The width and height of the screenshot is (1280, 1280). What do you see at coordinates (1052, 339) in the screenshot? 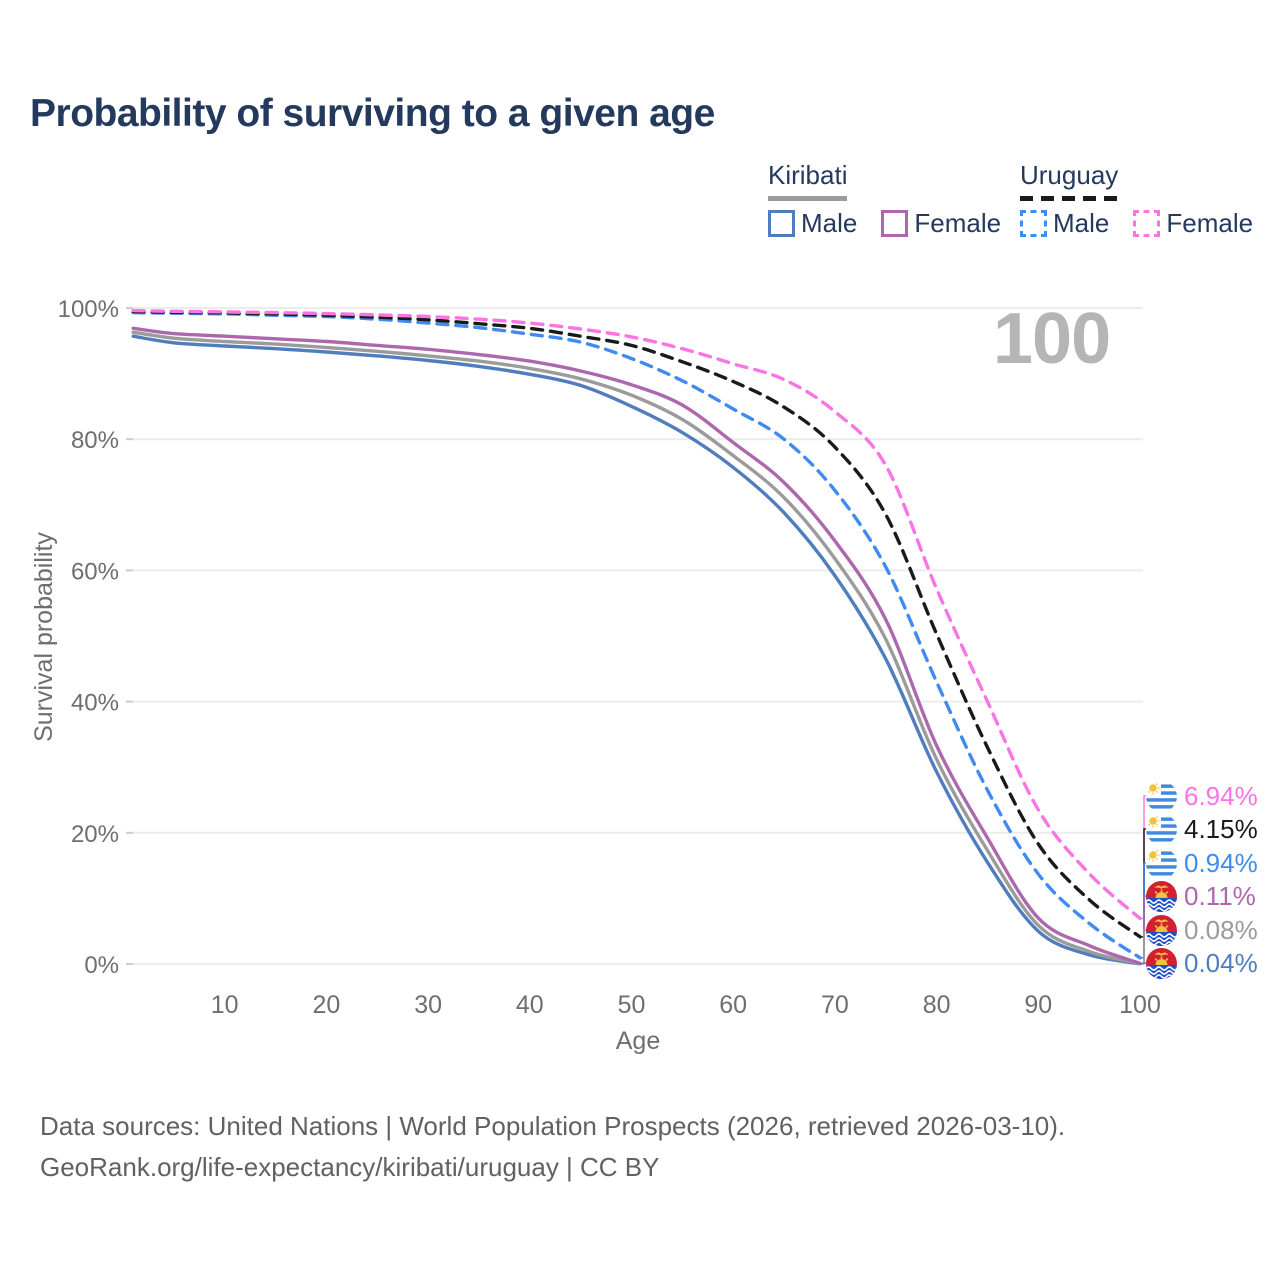
I see `age-watermark: 100` at bounding box center [1052, 339].